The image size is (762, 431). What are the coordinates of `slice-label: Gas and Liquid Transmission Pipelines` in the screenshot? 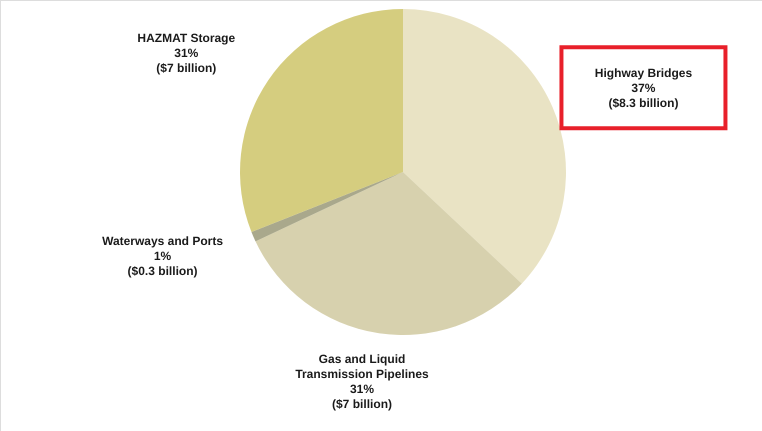 It's located at (362, 366).